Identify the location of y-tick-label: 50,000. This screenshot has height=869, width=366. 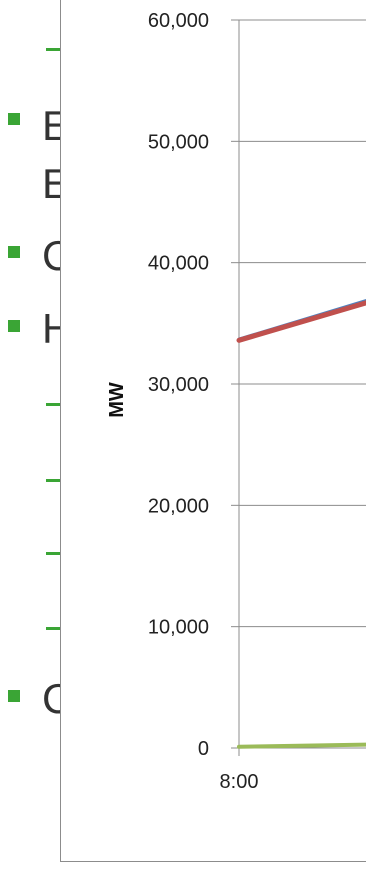
(178, 142).